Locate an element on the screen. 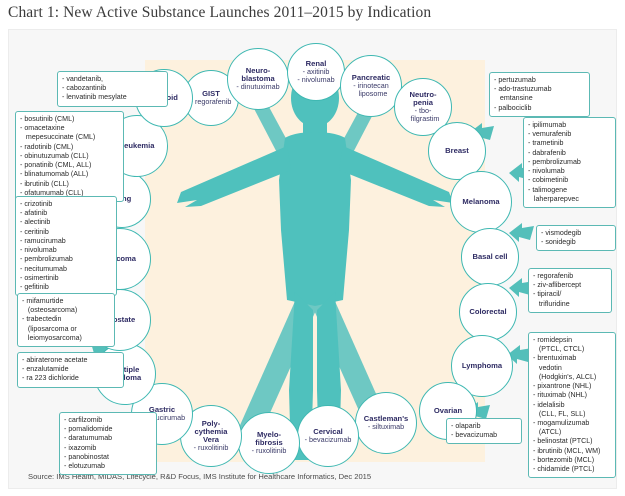 Image resolution: width=625 pixels, height=496 pixels. drug-item: - afatinib is located at coordinates (34, 213).